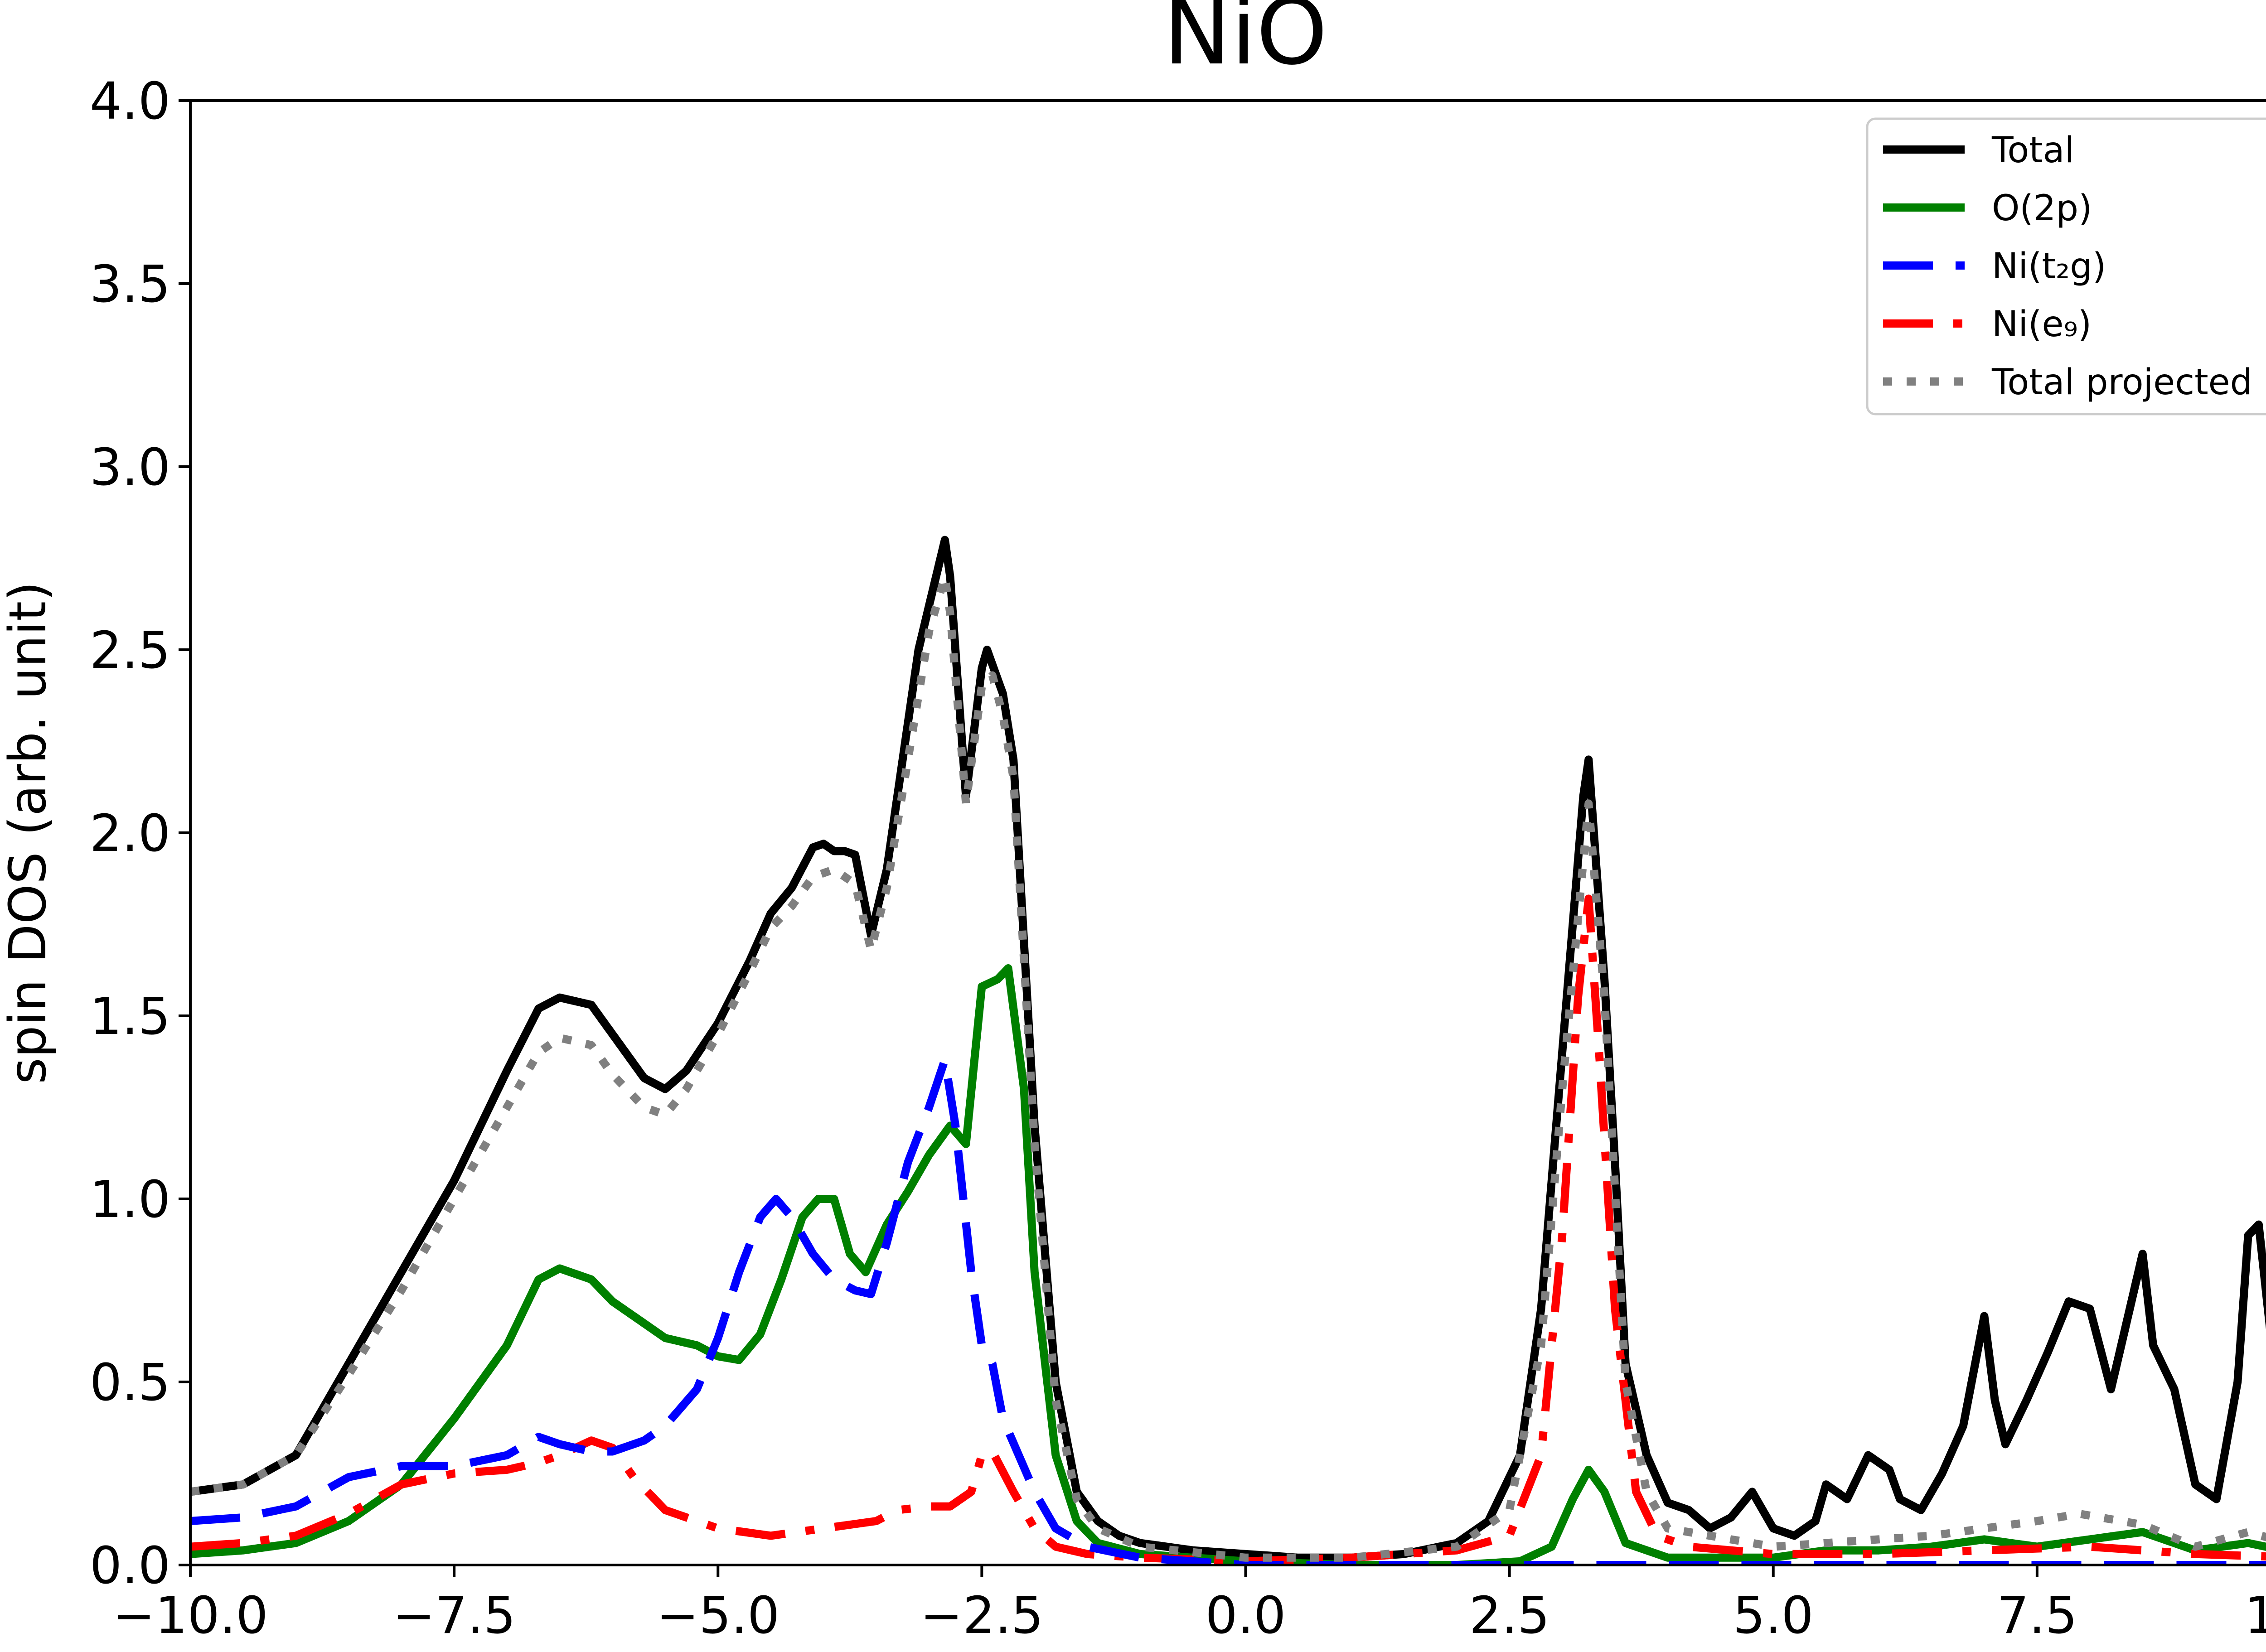  I want to click on legend-label-o2p: O(2p), so click(2042, 208).